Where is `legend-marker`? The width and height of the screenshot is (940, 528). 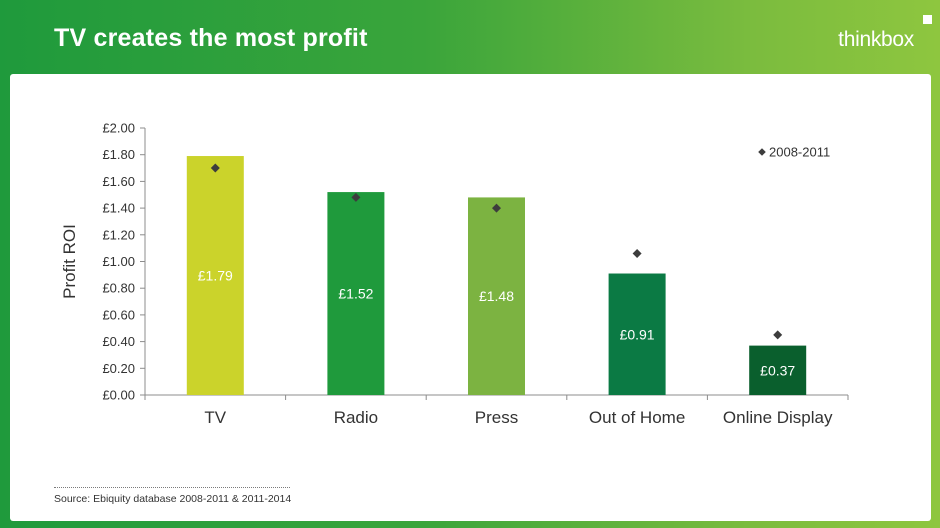
legend-marker is located at coordinates (762, 152).